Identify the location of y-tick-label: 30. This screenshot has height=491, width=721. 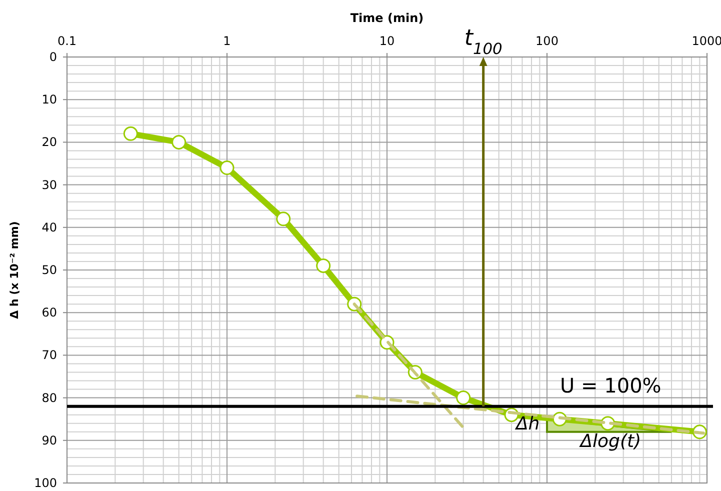
(49, 185).